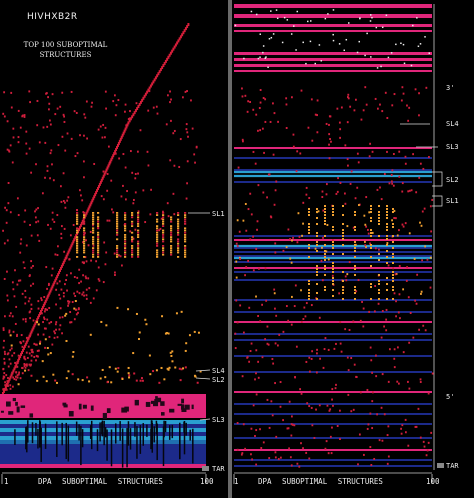 This screenshot has width=474, height=498. Describe the element at coordinates (103, 458) in the screenshot. I see `tar-band` at that location.